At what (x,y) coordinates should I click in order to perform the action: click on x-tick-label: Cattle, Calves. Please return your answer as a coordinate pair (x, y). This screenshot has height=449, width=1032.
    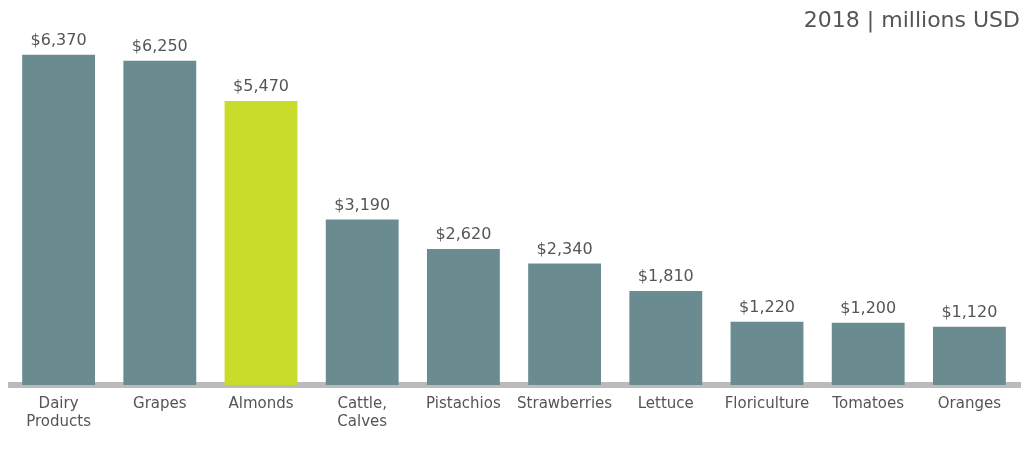
    Looking at the image, I should click on (362, 411).